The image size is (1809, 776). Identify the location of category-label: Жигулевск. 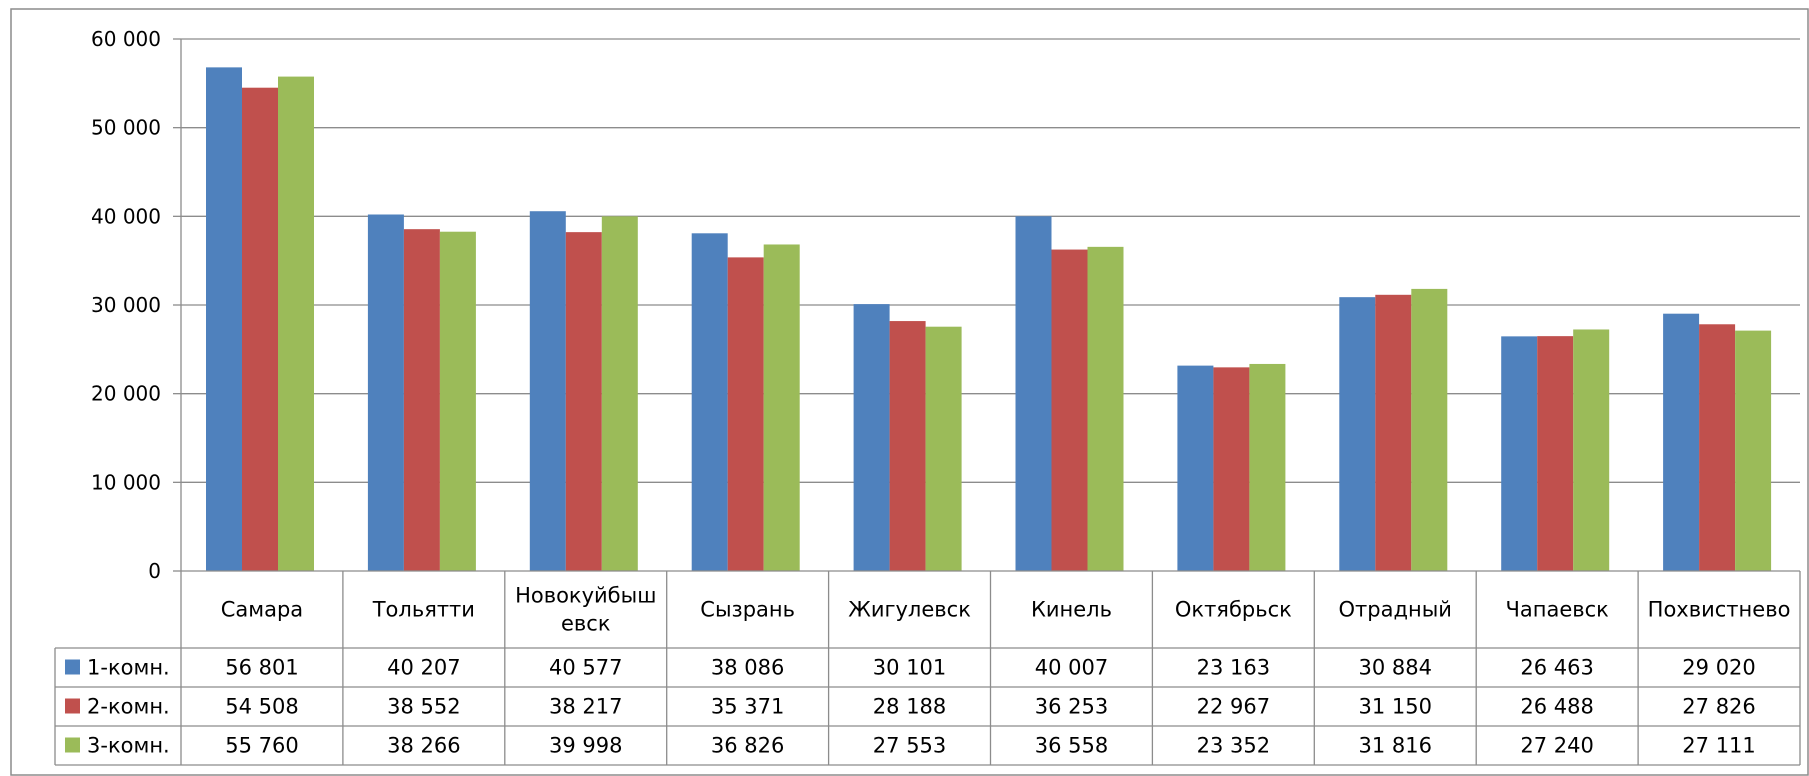
(909, 610).